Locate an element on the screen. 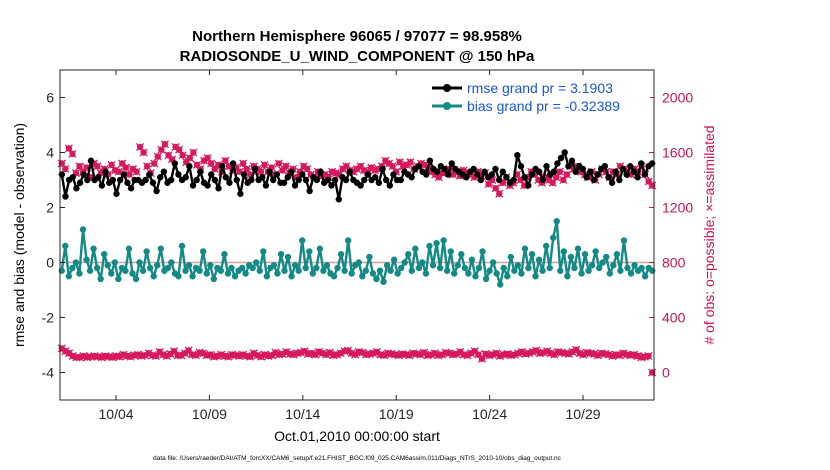  legend-bias-marker is located at coordinates (447, 106).